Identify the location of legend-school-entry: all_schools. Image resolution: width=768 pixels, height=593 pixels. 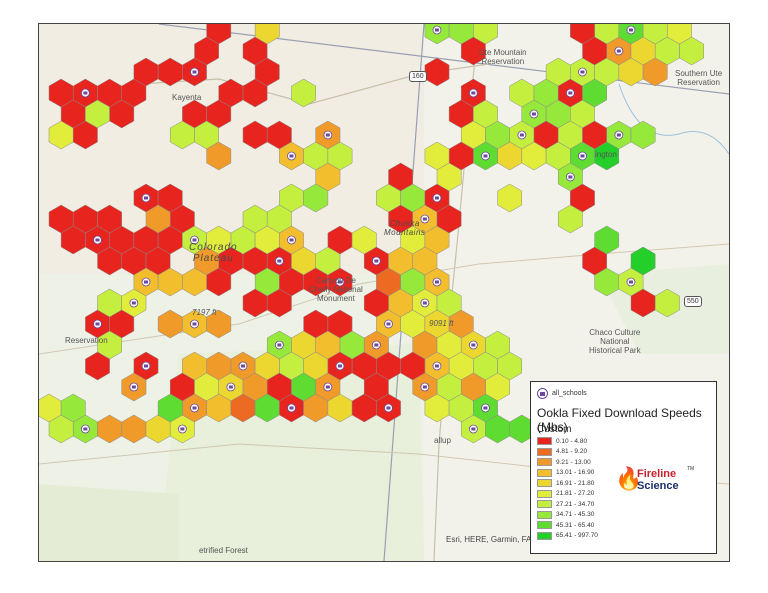
(562, 393).